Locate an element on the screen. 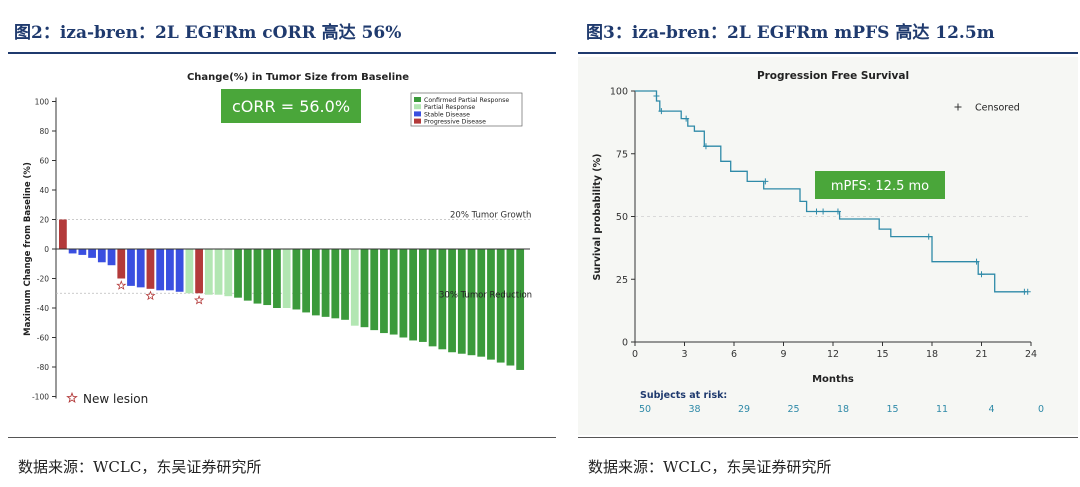  y-tick-label: 80 is located at coordinates (44, 131).